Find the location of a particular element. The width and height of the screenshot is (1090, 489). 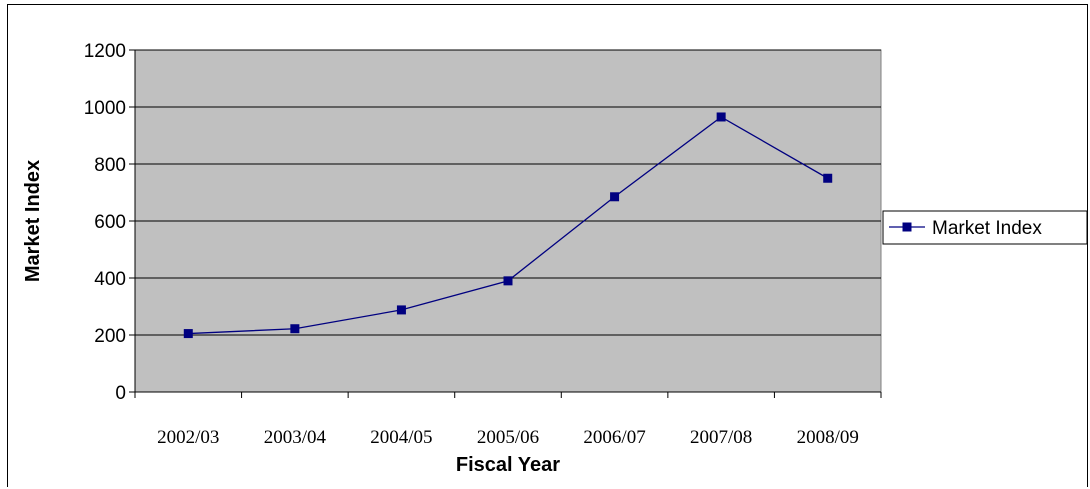

legend-marker is located at coordinates (907, 227).